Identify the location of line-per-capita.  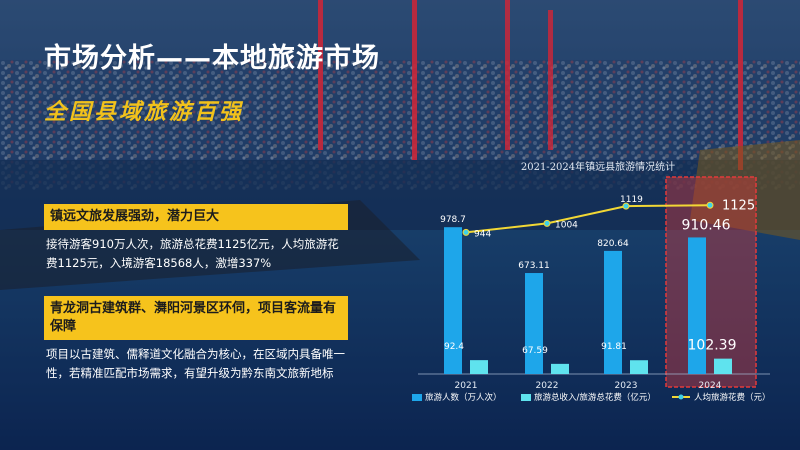
(588, 219).